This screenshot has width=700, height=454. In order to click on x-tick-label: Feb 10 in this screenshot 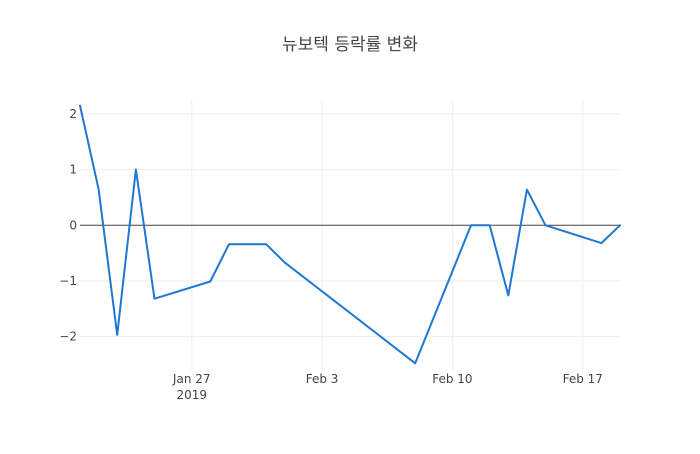, I will do `click(452, 379)`.